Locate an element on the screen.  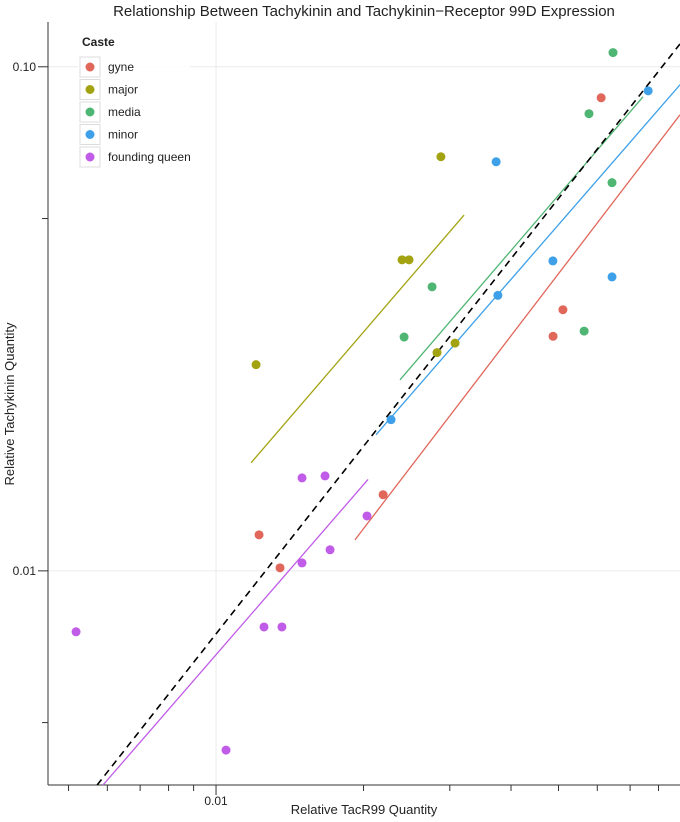
y-tick-label: 0.10 is located at coordinates (25, 67).